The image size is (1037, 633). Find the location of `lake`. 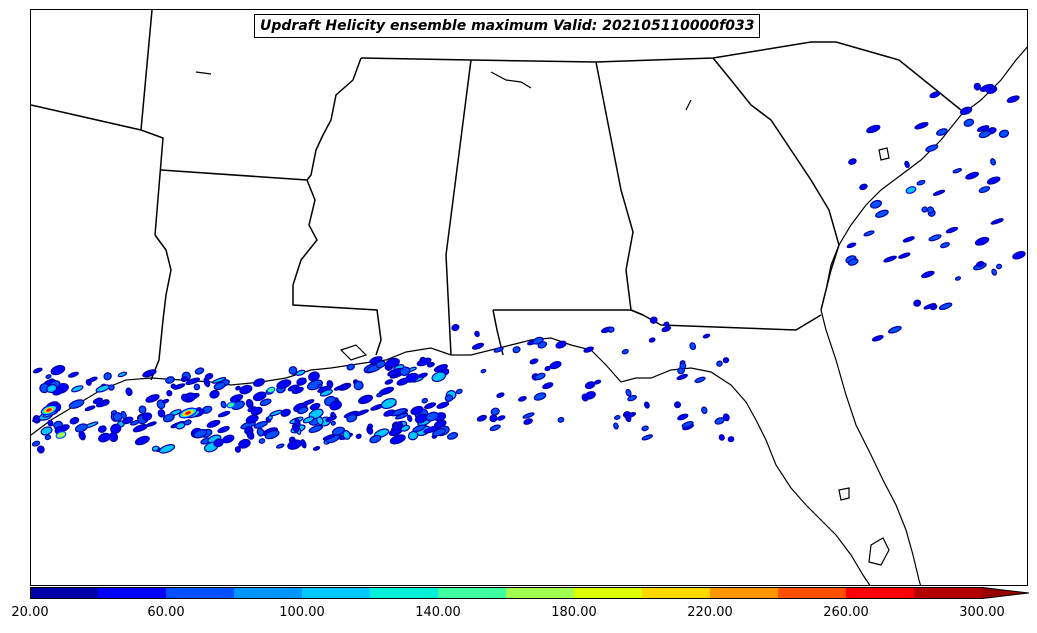

lake is located at coordinates (511, 80).